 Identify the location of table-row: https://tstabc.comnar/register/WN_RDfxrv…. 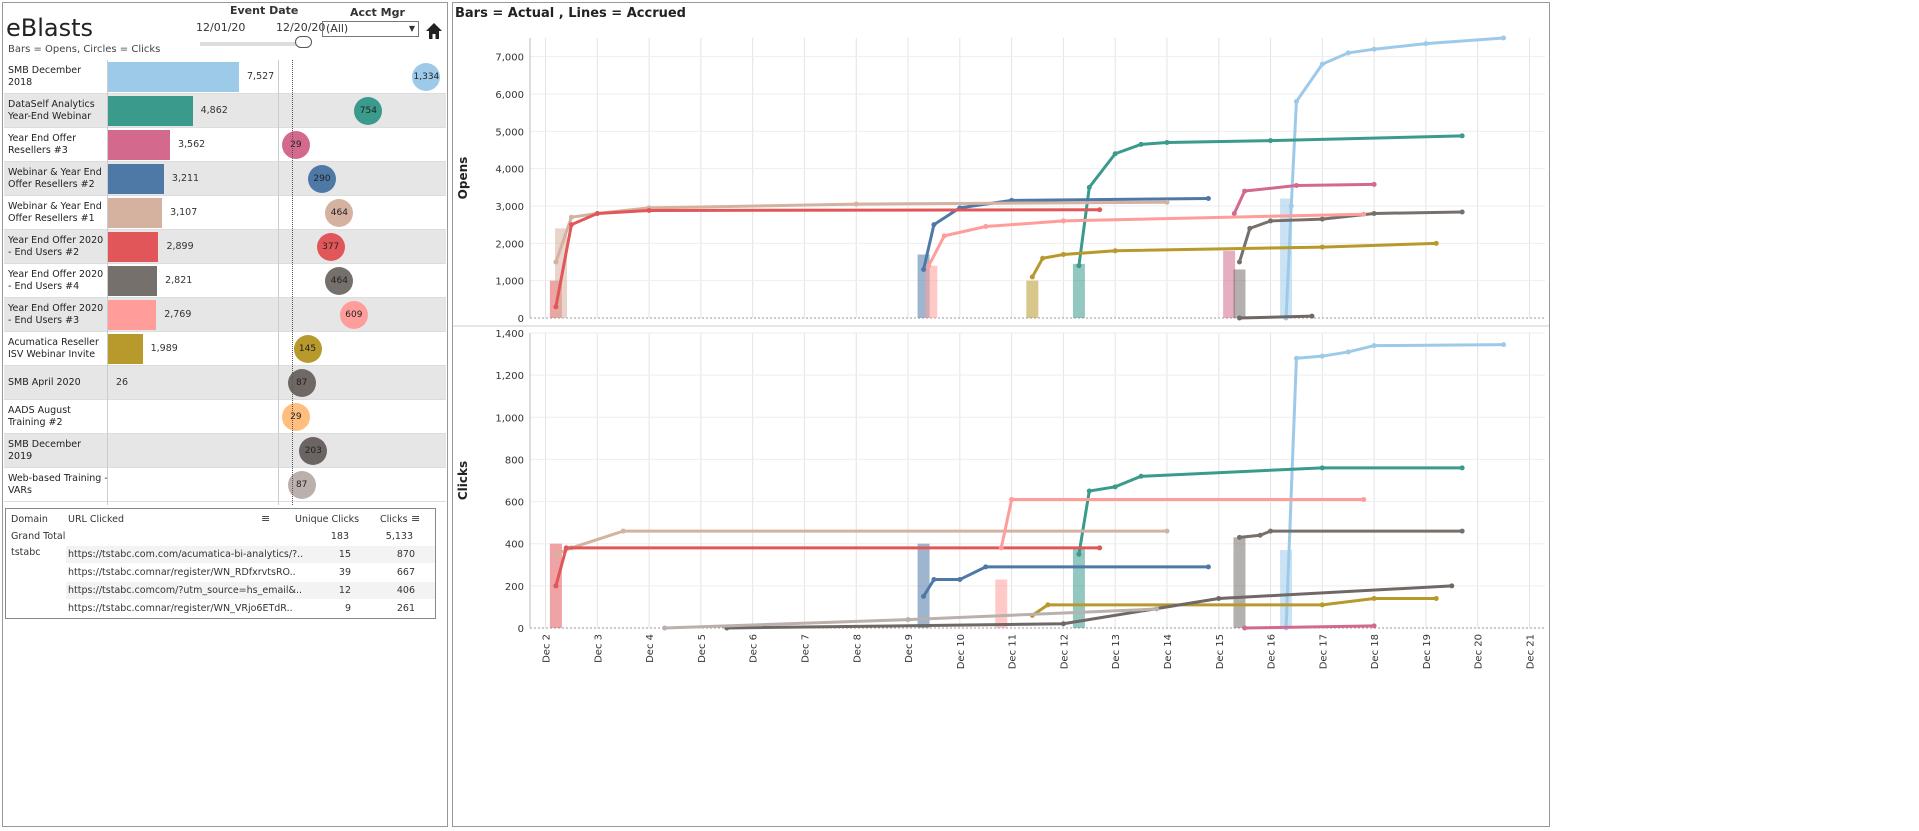
(250, 572).